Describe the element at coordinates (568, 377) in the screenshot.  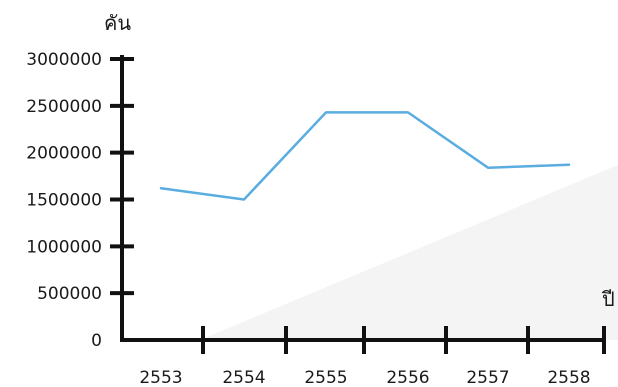
I see `x-tick-label: 2558` at that location.